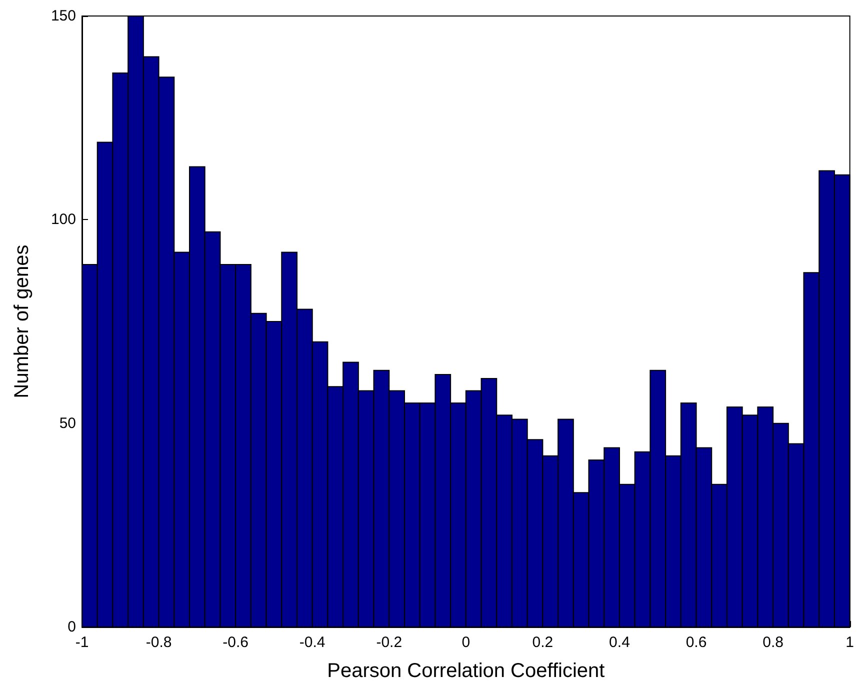  Describe the element at coordinates (389, 642) in the screenshot. I see `x-tick-label: -0.2` at that location.